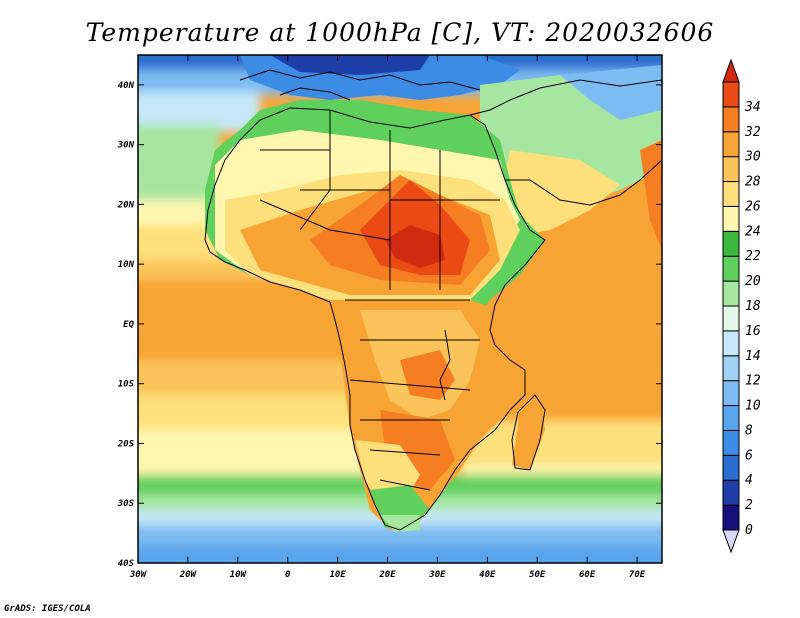 The image size is (800, 618). What do you see at coordinates (138, 575) in the screenshot?
I see `lon-tick-label: 30W` at bounding box center [138, 575].